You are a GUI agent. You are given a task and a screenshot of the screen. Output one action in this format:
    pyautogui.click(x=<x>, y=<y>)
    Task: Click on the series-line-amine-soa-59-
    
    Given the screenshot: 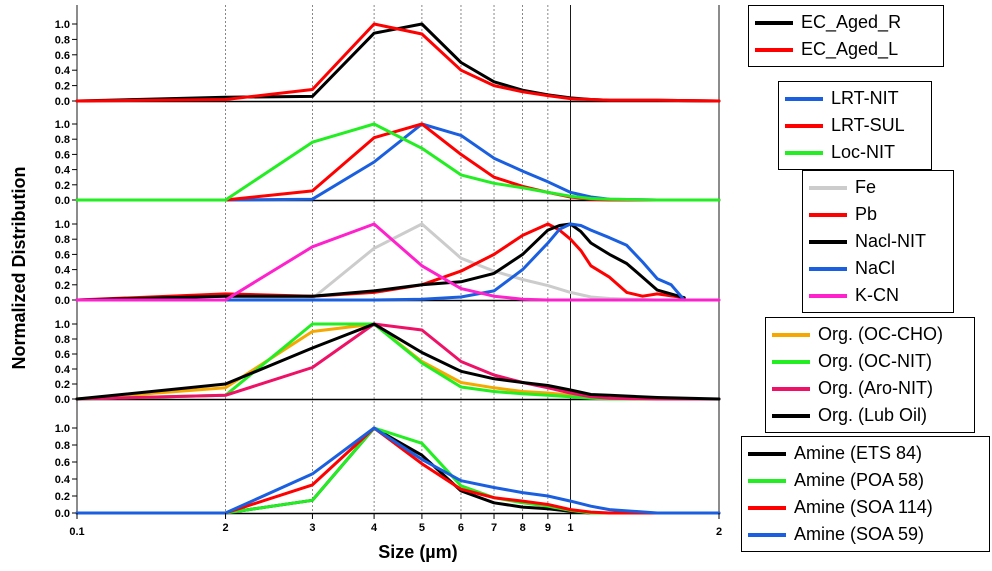 What is the action you would take?
    pyautogui.click(x=398, y=470)
    